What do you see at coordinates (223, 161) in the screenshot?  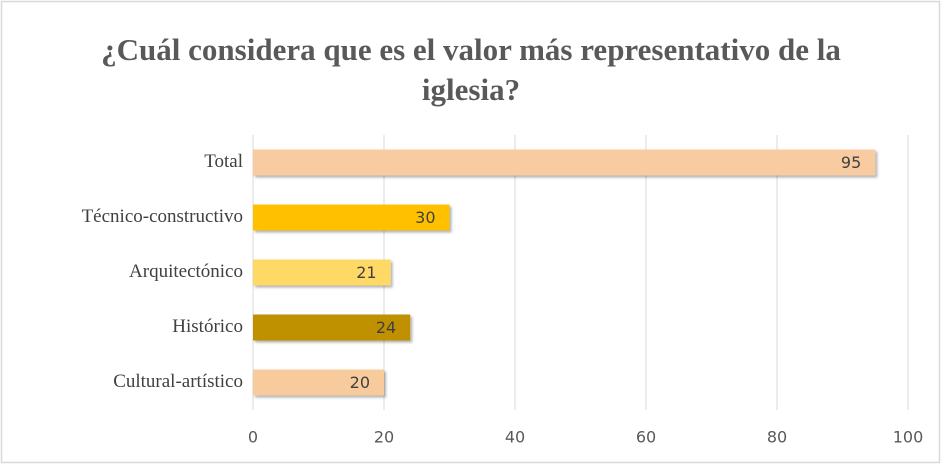 I see `y-tick-label: Total` at bounding box center [223, 161].